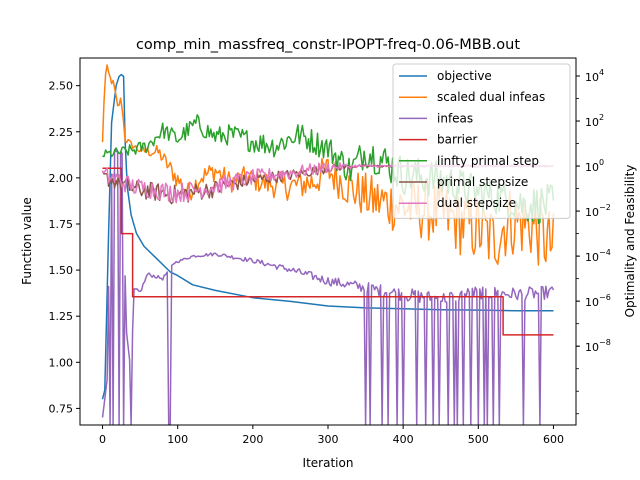 The image size is (640, 480). Describe the element at coordinates (482, 182) in the screenshot. I see `legend-label: primal stepsize` at that location.